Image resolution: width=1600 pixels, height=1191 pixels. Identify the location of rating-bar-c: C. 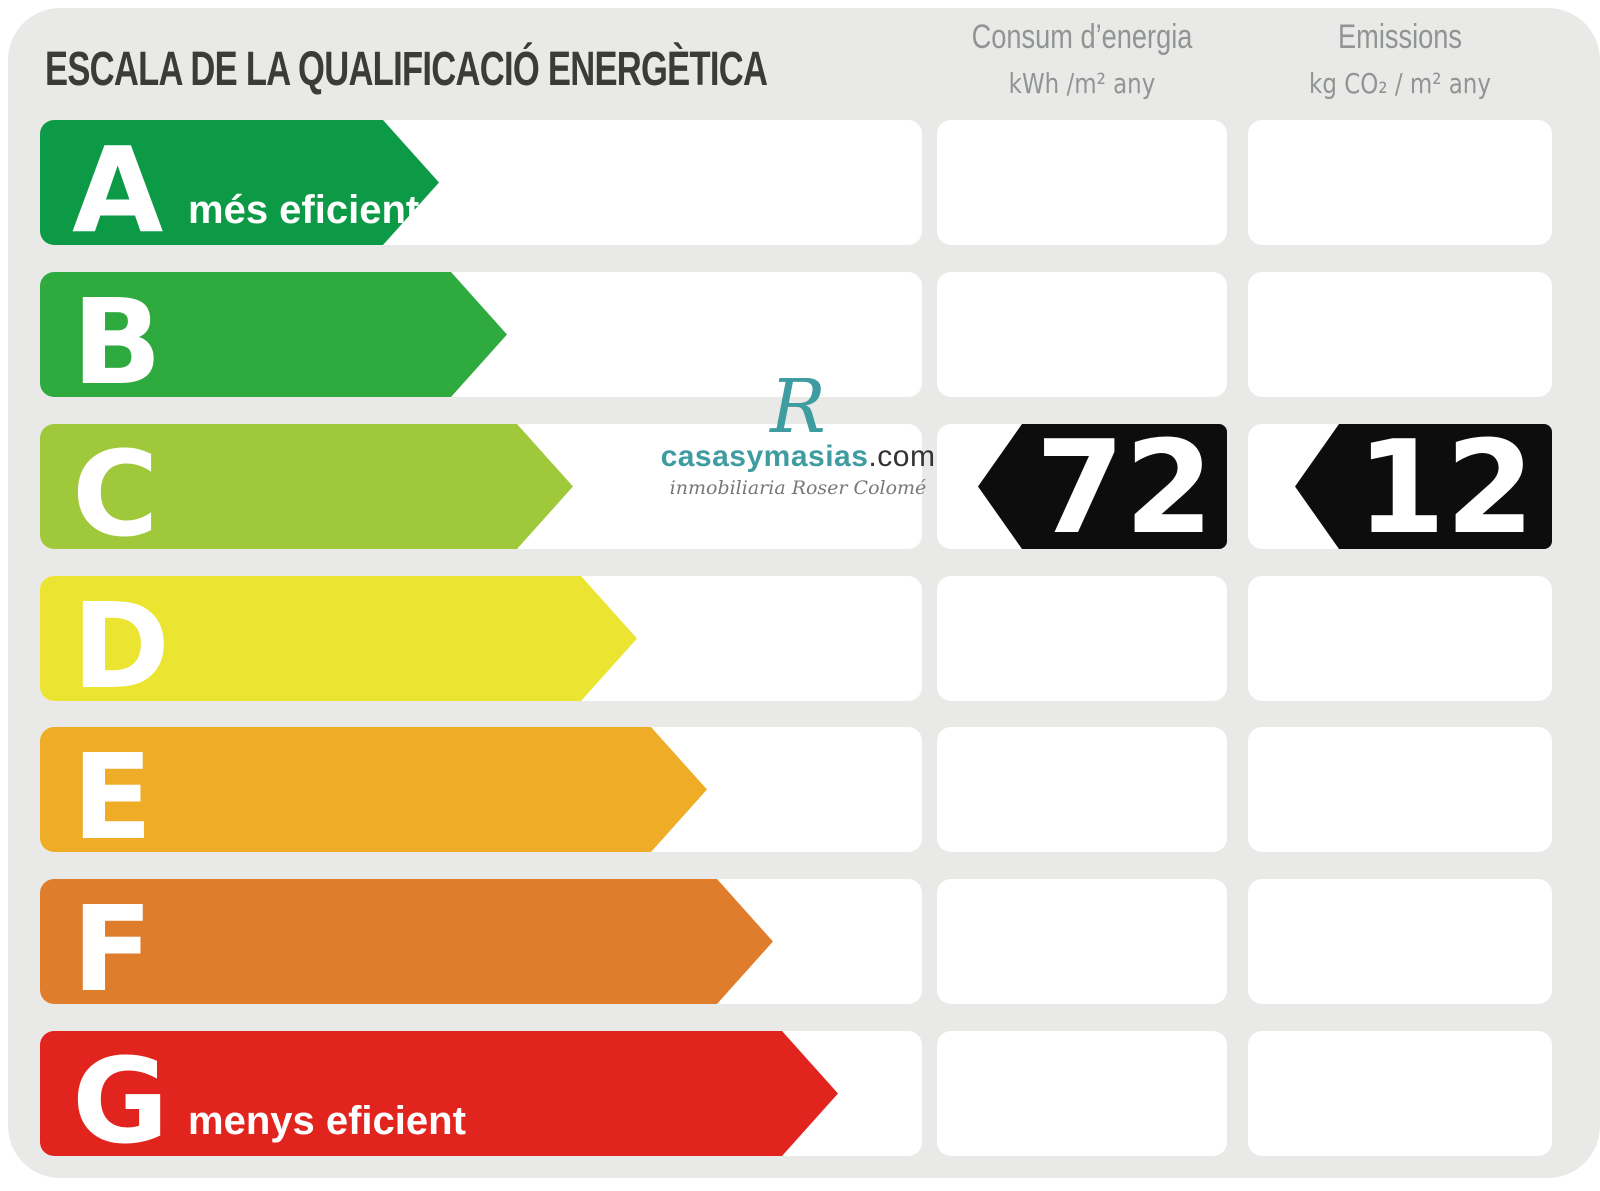
(306, 486).